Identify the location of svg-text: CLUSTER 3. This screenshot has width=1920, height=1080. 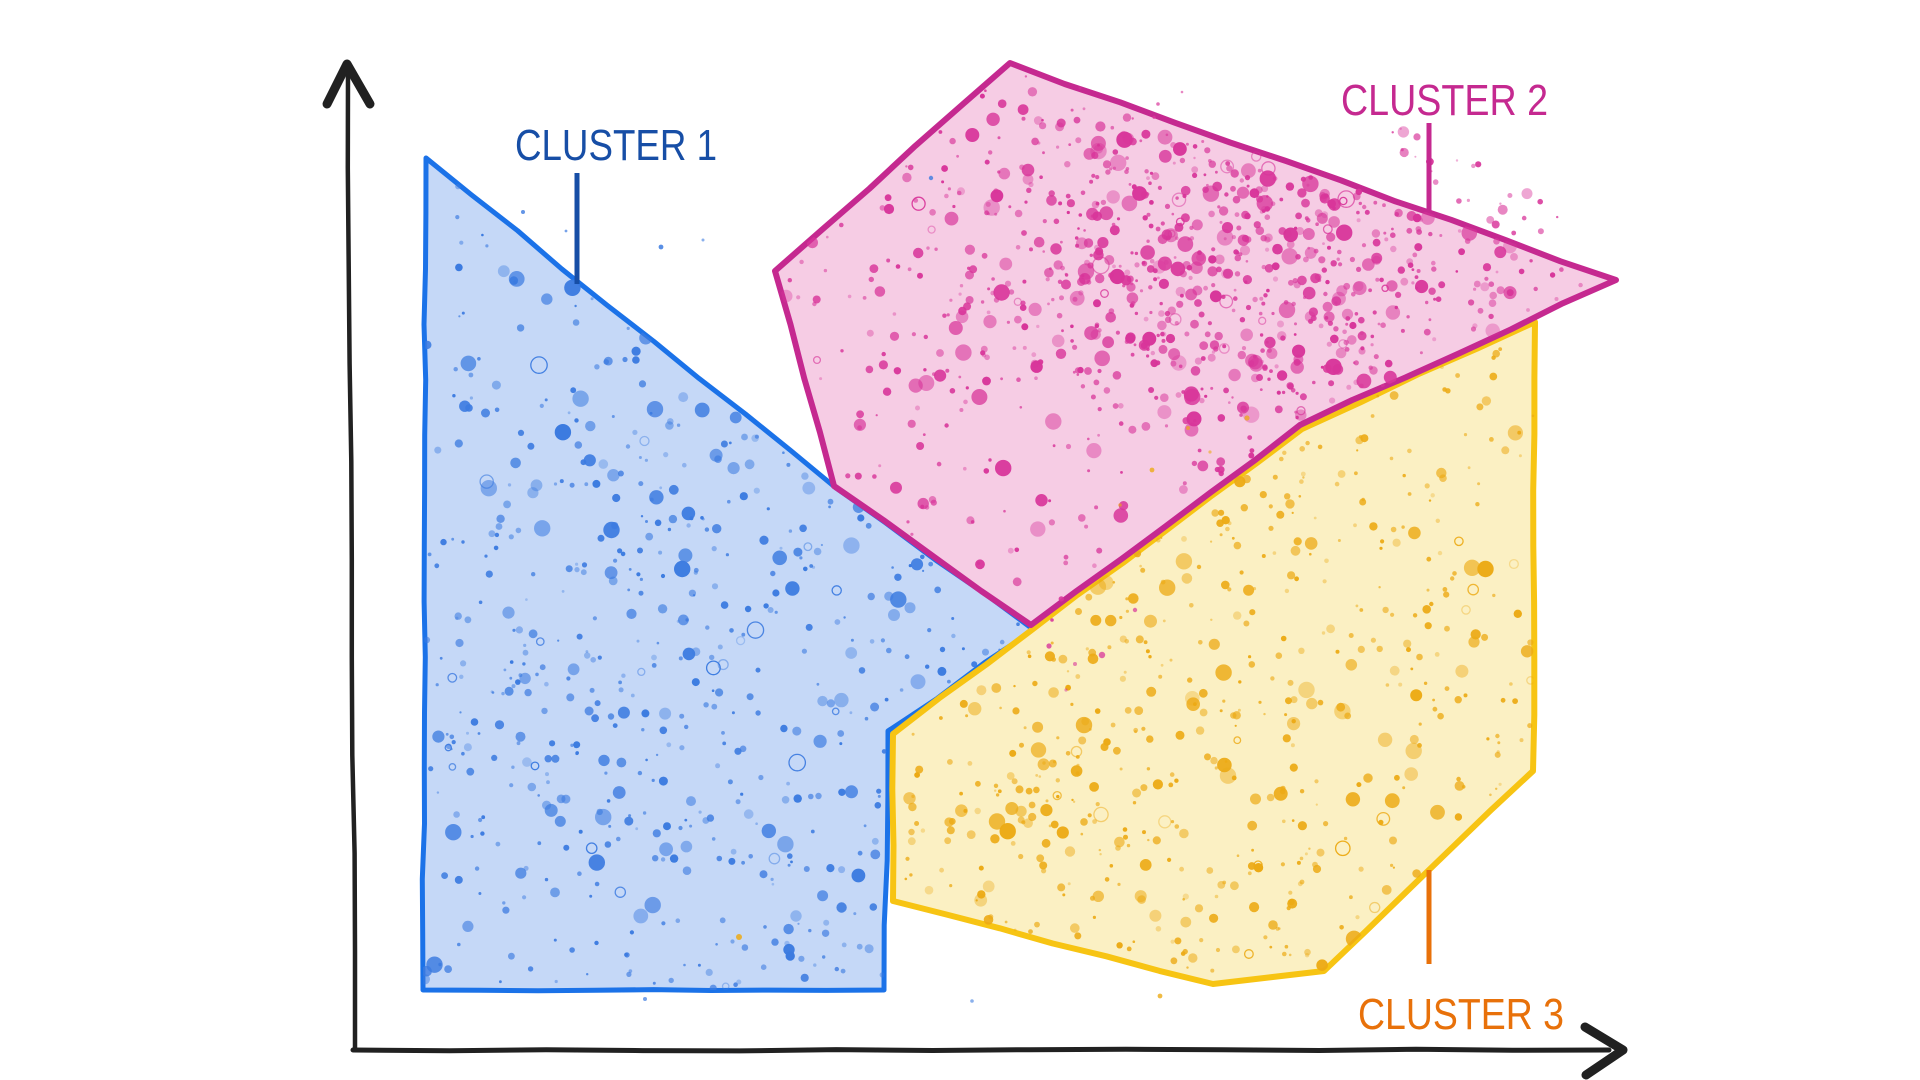
(1461, 1014).